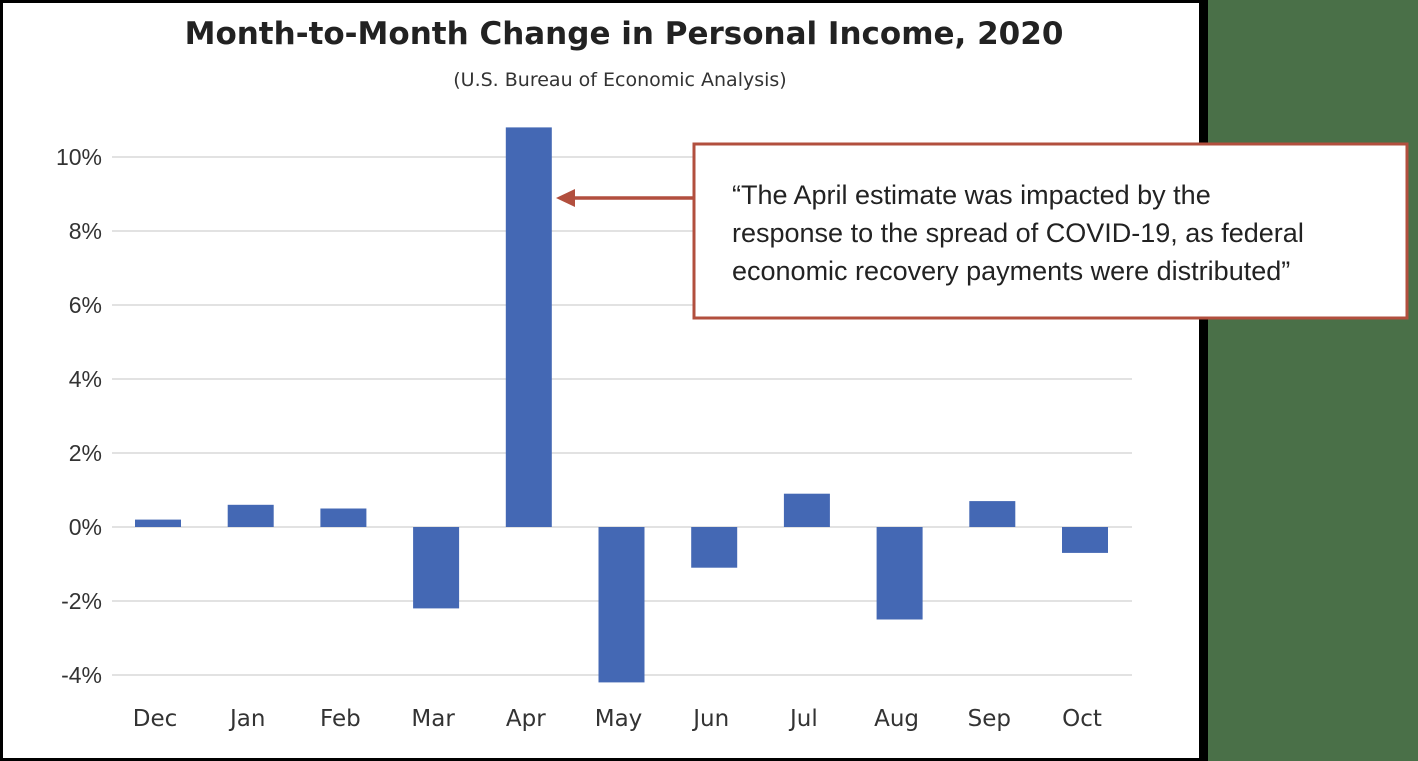 Image resolution: width=1418 pixels, height=761 pixels. What do you see at coordinates (989, 719) in the screenshot?
I see `x-tick-label: Sep` at bounding box center [989, 719].